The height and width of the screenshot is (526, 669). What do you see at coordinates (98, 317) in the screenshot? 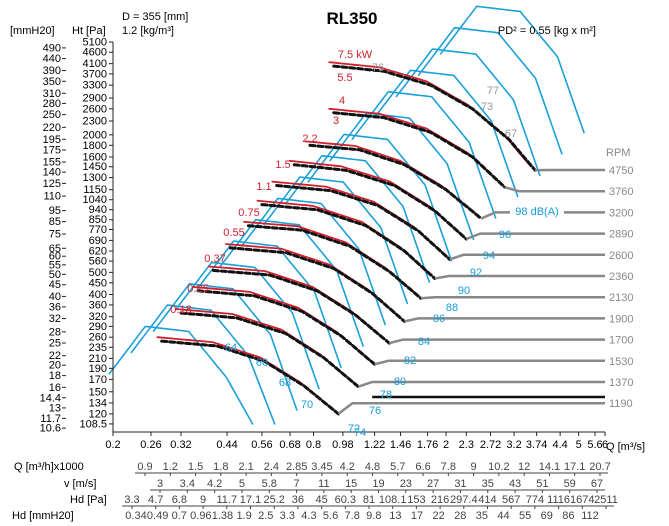
I see `y-tick-pa: 320` at bounding box center [98, 317].